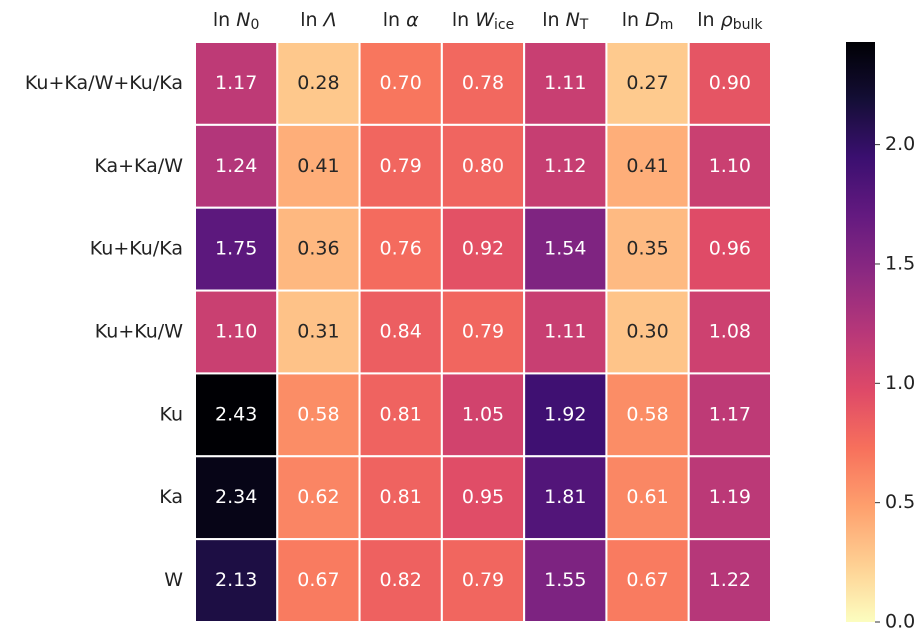 This screenshot has height=634, width=921. Describe the element at coordinates (254, 25) in the screenshot. I see `column-label-subscript: 0` at that location.